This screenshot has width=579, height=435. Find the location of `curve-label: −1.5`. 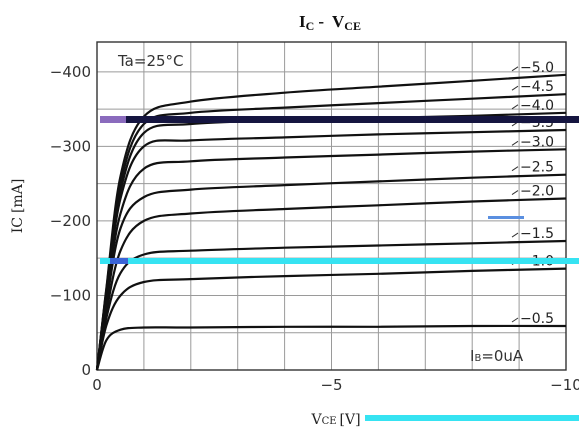

curve-label: −1.5 is located at coordinates (537, 234).